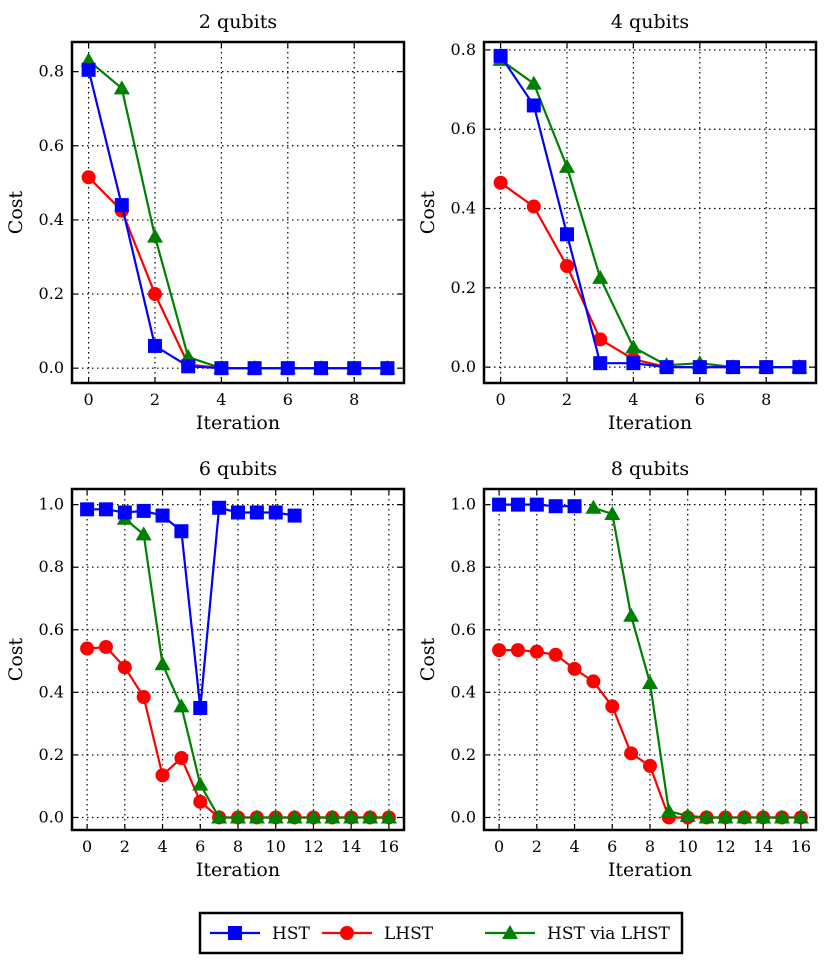 The width and height of the screenshot is (830, 963). Describe the element at coordinates (260, 934) in the screenshot. I see `legend-item-hst: HST` at that location.